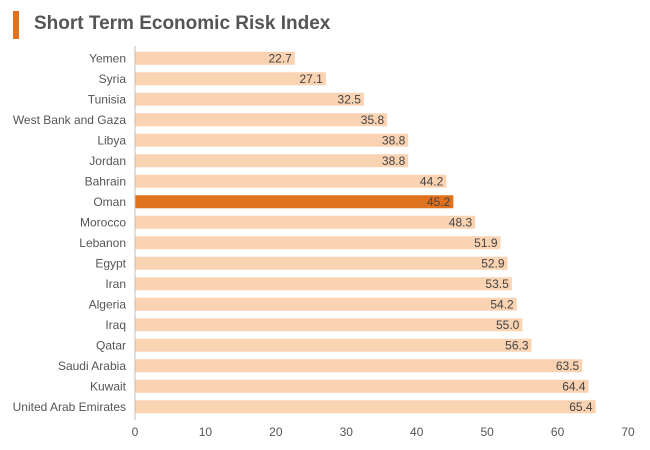 This screenshot has height=450, width=650. I want to click on category-label: Oman, so click(109, 202).